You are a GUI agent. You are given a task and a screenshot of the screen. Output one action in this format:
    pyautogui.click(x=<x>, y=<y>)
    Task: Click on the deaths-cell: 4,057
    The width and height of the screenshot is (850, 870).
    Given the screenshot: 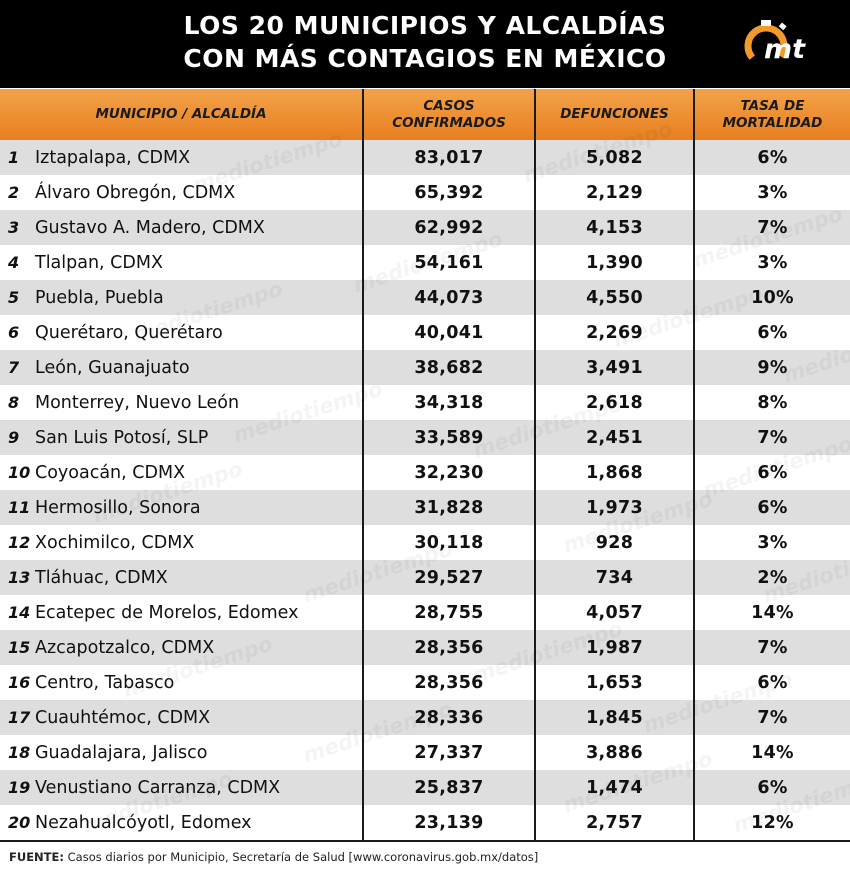 What is the action you would take?
    pyautogui.click(x=614, y=612)
    